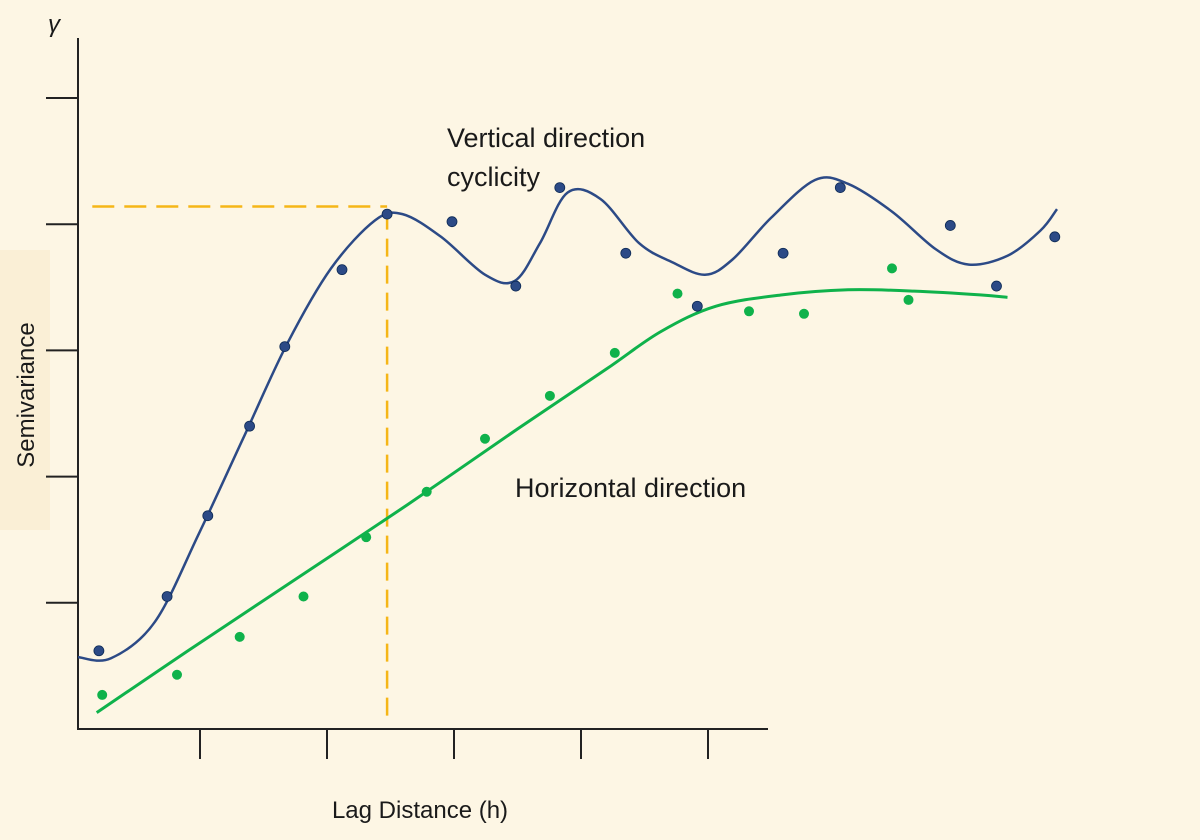 The image size is (1200, 840). I want to click on y-axis-label: Semivariance, so click(26, 394).